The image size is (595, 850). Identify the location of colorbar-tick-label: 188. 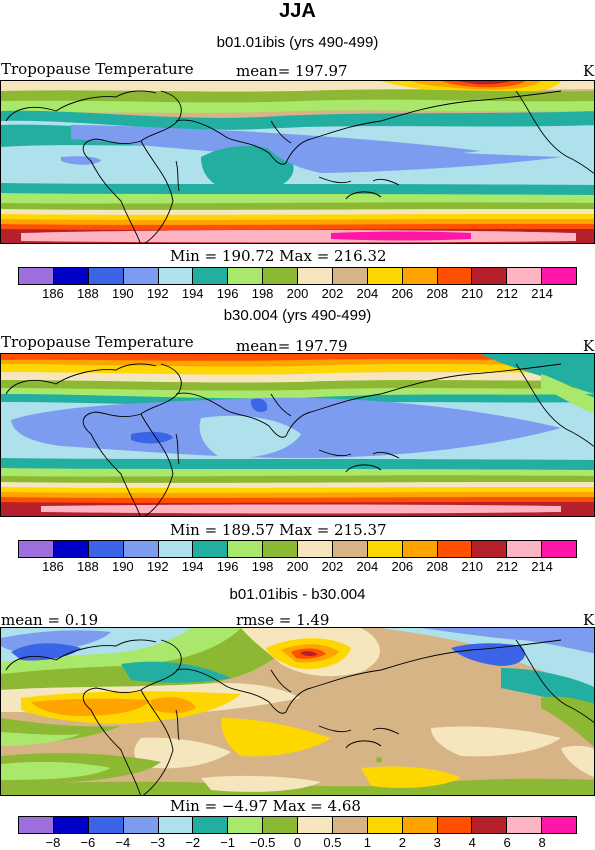
(88, 566).